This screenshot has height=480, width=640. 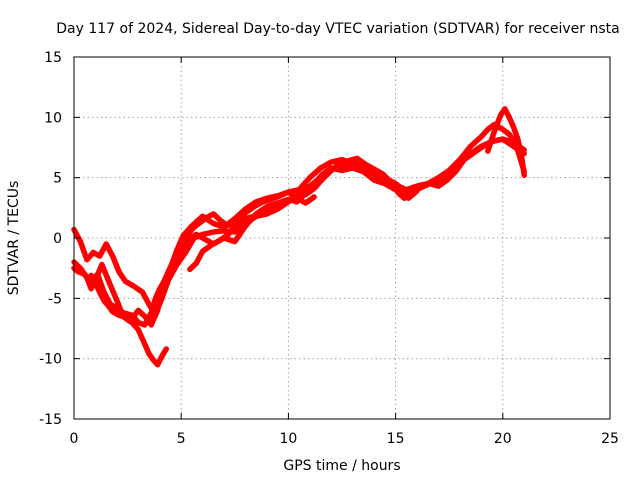 I want to click on y-tick-label: -5, so click(x=55, y=299).